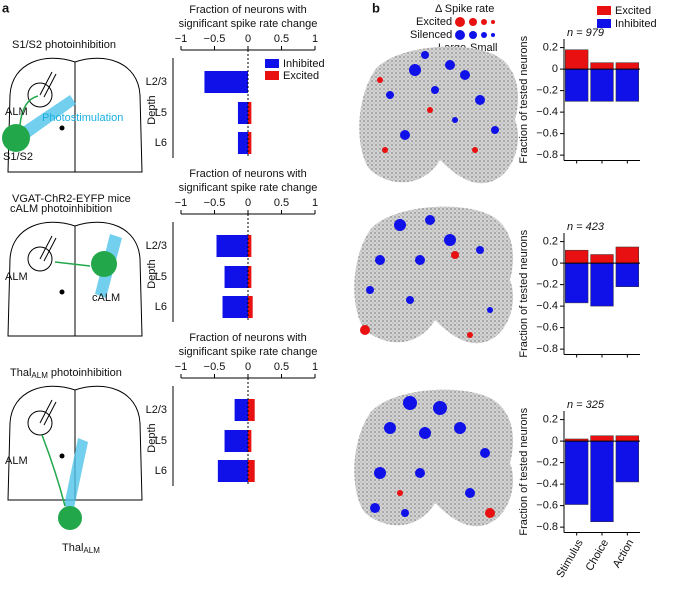 The width and height of the screenshot is (685, 589). What do you see at coordinates (624, 553) in the screenshot?
I see `x-tick-label: Action` at bounding box center [624, 553].